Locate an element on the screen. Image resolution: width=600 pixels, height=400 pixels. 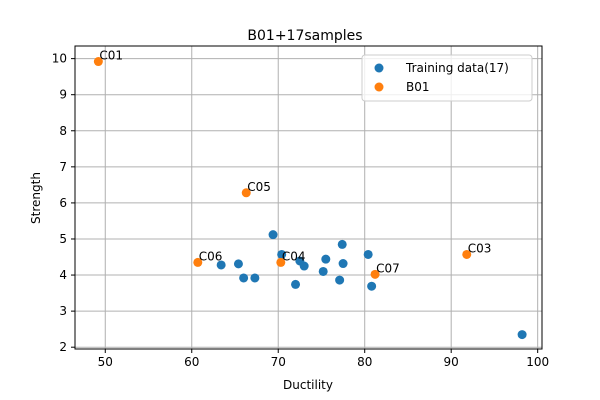
point-label: C04 is located at coordinates (294, 256).